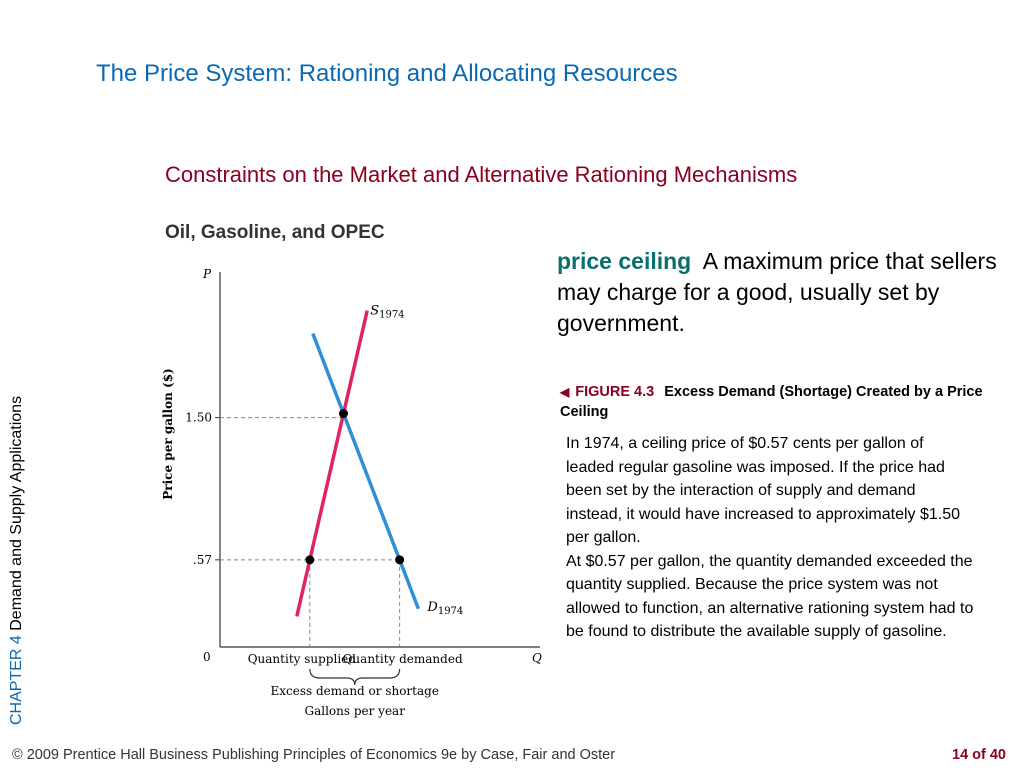 The height and width of the screenshot is (768, 1024). I want to click on equilibrium-point, so click(343, 414).